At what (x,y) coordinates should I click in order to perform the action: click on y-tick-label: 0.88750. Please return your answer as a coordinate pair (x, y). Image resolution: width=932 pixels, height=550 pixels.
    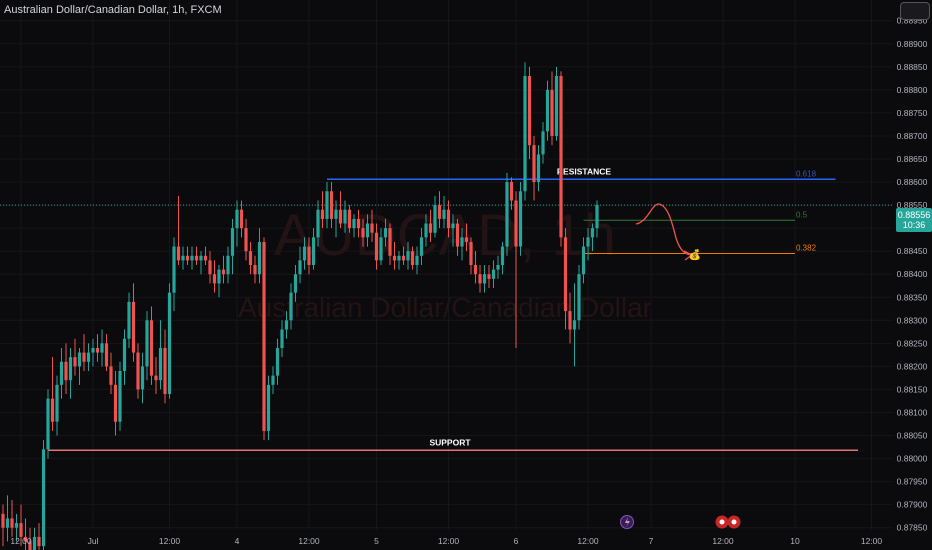
    Looking at the image, I should click on (912, 113).